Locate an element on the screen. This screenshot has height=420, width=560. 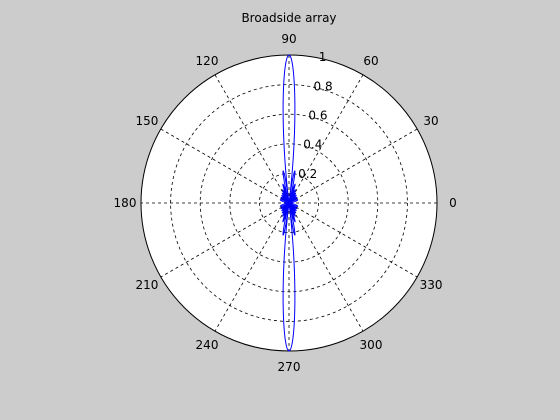
theta-tick-label-60: 60 is located at coordinates (370, 61).